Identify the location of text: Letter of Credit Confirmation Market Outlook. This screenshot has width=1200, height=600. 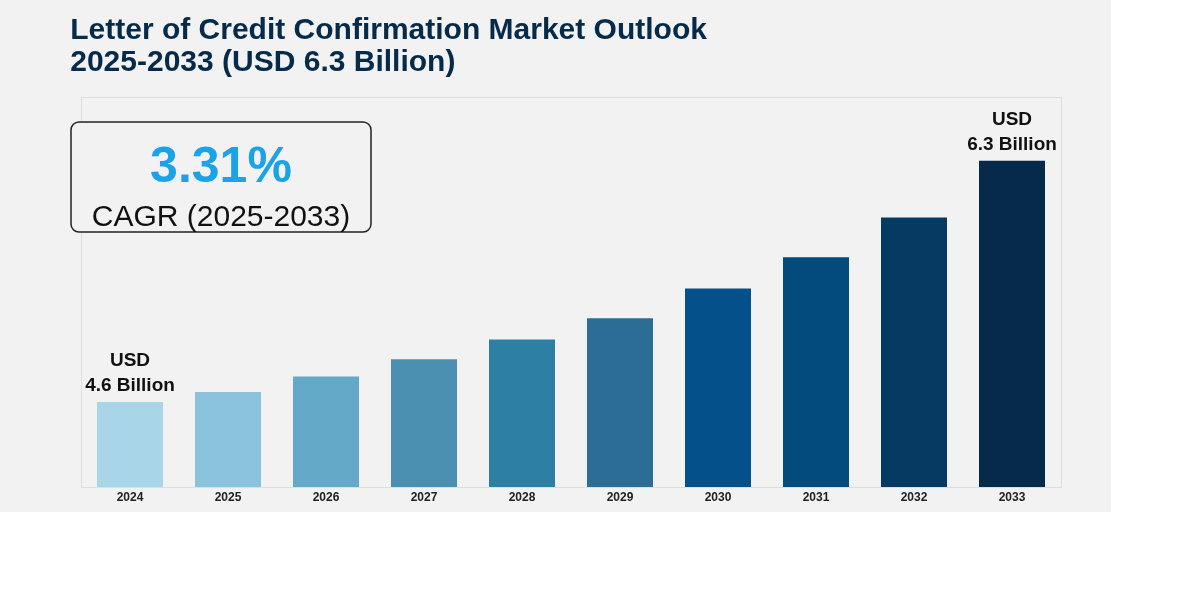
(388, 28).